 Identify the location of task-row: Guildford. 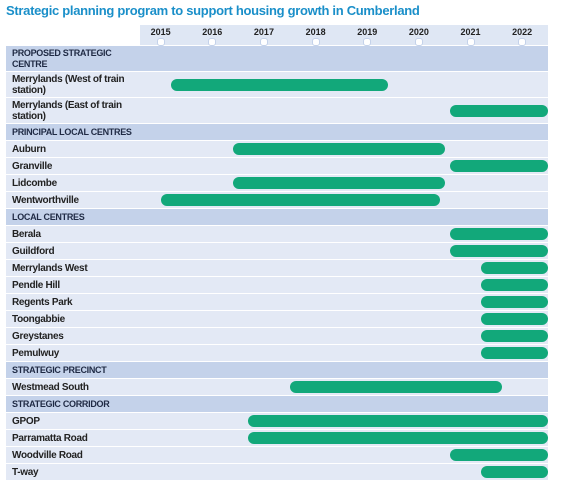
(277, 251).